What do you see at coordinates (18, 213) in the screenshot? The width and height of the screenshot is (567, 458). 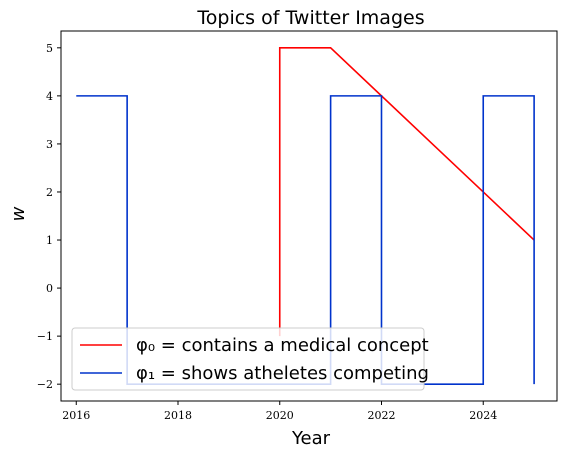 I see `y-axis-label: w` at bounding box center [18, 213].